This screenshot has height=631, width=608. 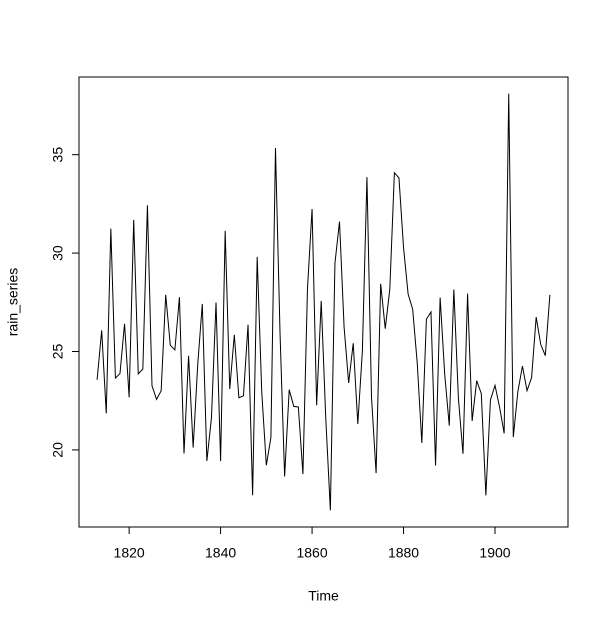 I want to click on x-tick-label: 1840, so click(x=220, y=553).